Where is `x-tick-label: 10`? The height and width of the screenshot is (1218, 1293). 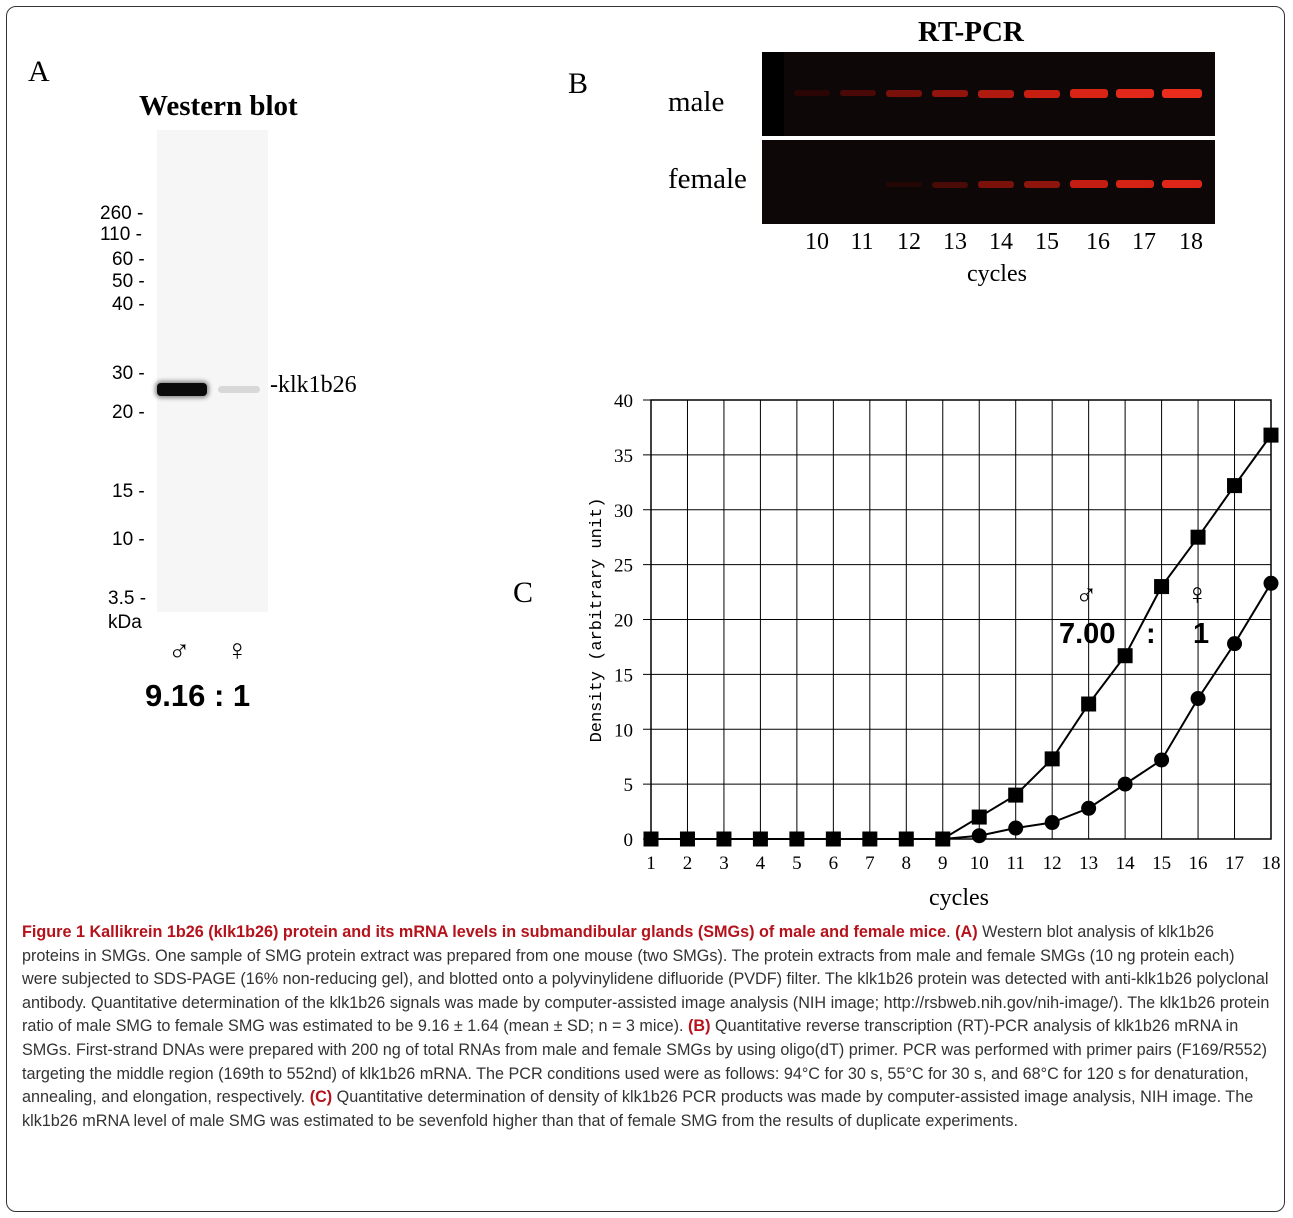
x-tick-label: 10 is located at coordinates (979, 863).